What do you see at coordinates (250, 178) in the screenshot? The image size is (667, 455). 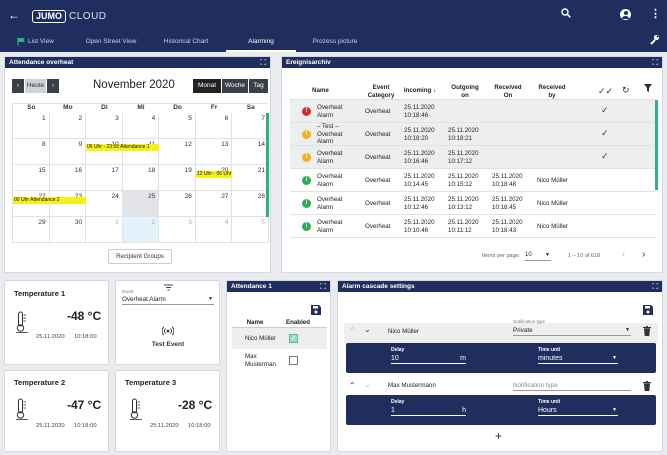 I see `calendar-day: 21` at bounding box center [250, 178].